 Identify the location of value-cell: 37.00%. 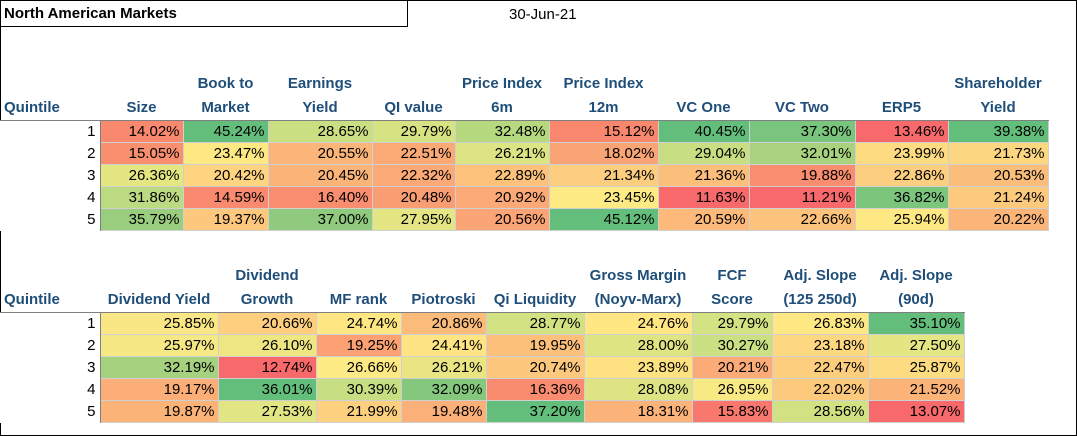
(320, 219).